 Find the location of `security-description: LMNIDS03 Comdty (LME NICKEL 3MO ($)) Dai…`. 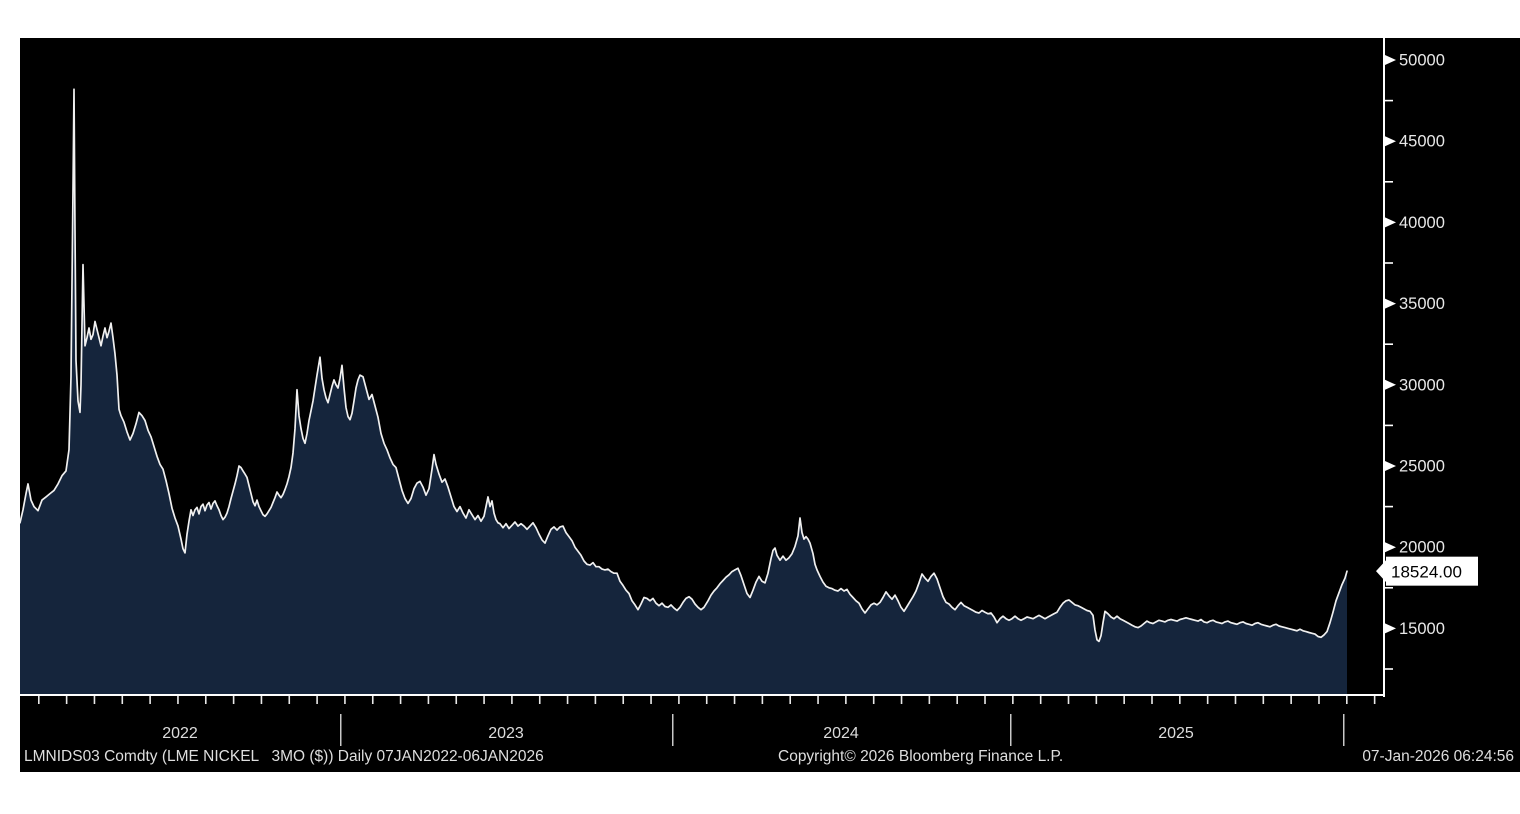

security-description: LMNIDS03 Comdty (LME NICKEL 3MO ($)) Dai… is located at coordinates (284, 756).